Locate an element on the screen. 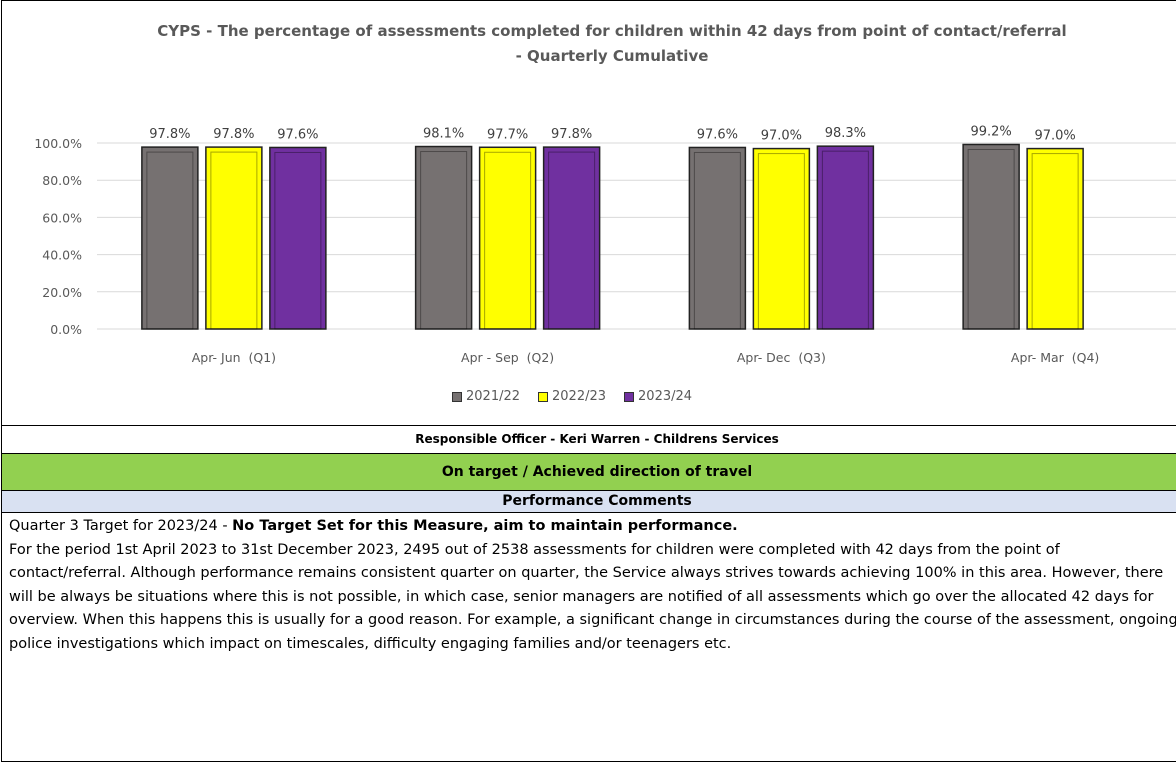 The image size is (1176, 765). x-tick-label: Apr- Jun (Q1) is located at coordinates (234, 357).